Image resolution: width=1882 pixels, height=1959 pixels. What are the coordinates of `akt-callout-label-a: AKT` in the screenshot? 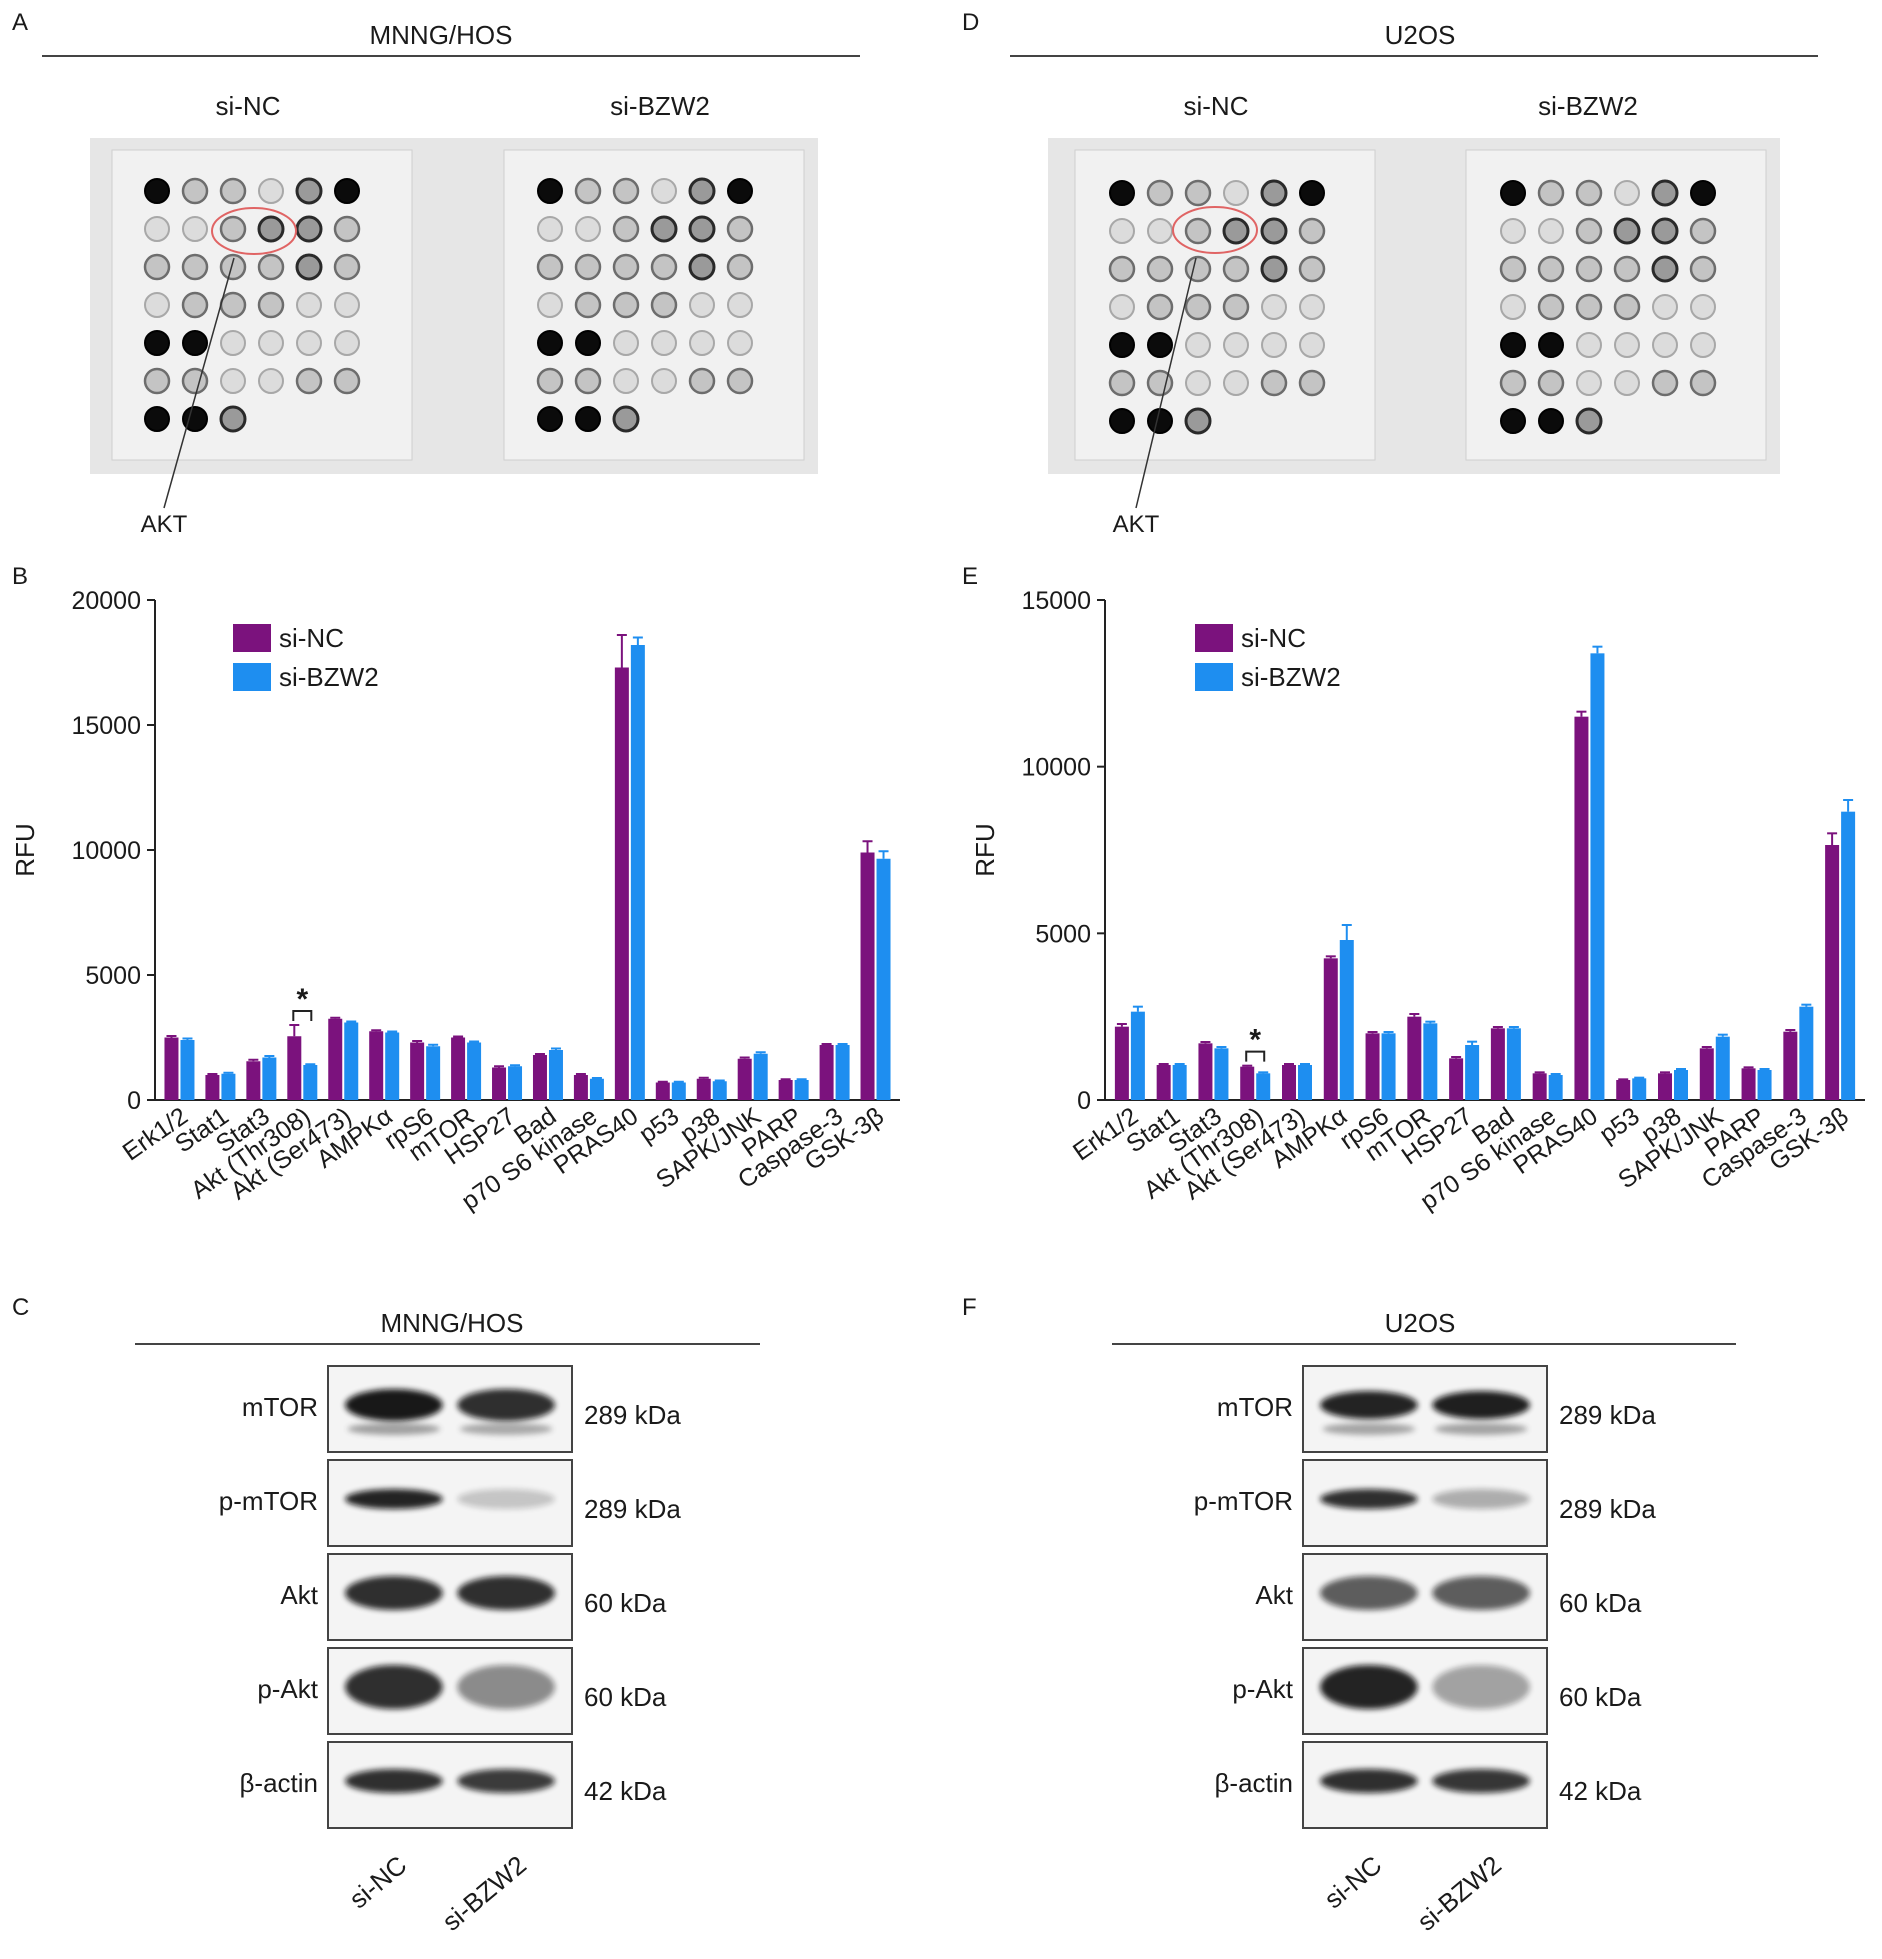 It's located at (164, 524).